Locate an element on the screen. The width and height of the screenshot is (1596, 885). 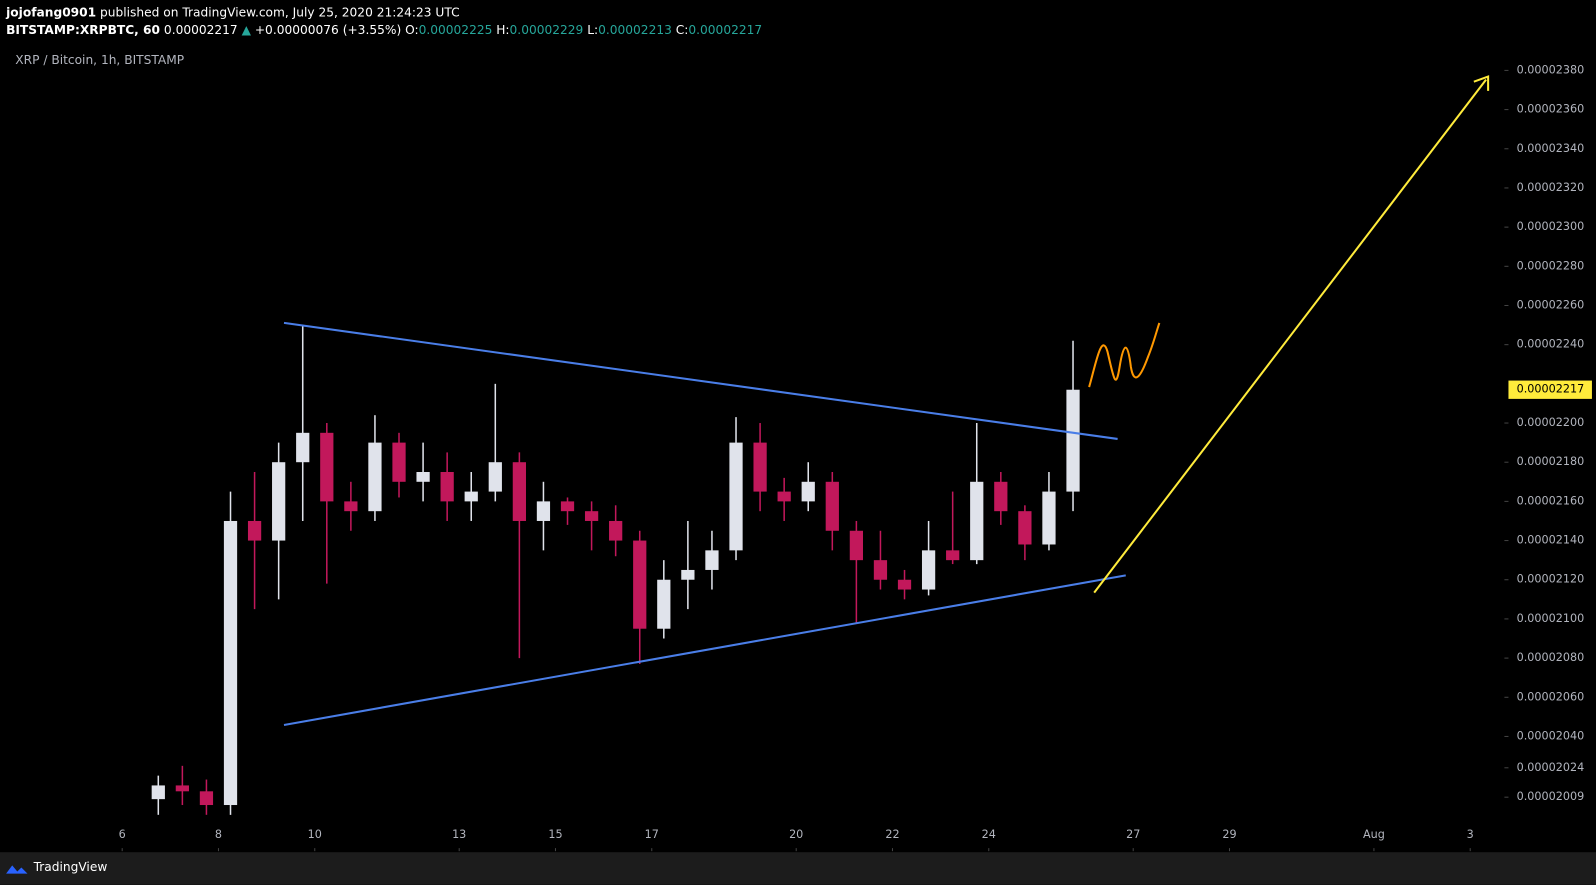
x-tick-label: 20 is located at coordinates (796, 834).